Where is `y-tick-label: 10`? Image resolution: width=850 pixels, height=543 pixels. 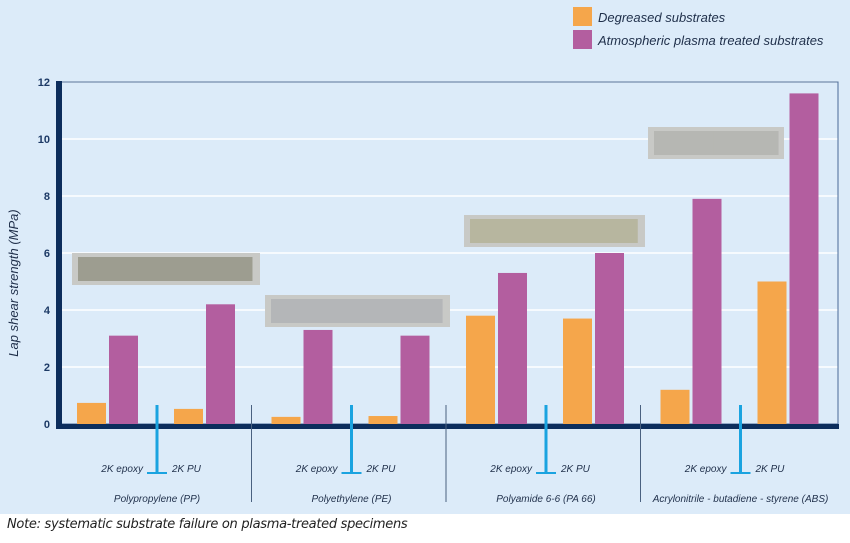
y-tick-label: 10 is located at coordinates (44, 140).